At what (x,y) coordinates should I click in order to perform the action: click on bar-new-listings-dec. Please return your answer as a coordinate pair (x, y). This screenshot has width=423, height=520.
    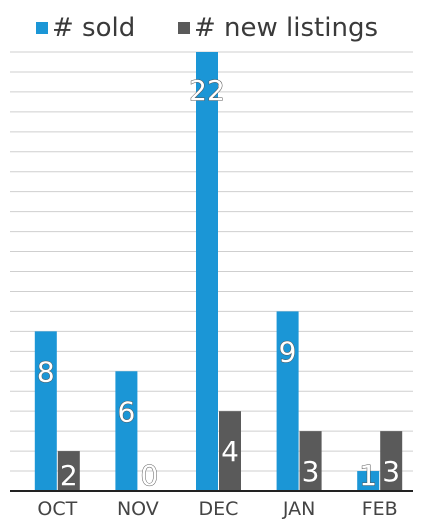
    Looking at the image, I should click on (230, 451).